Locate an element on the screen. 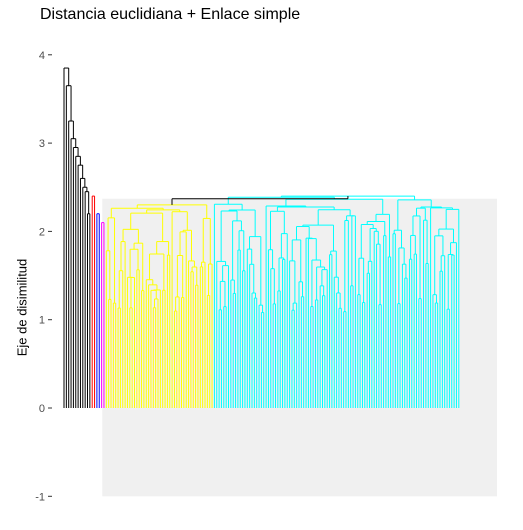 This screenshot has width=523, height=530. y-tick-label: 2 is located at coordinates (42, 232).